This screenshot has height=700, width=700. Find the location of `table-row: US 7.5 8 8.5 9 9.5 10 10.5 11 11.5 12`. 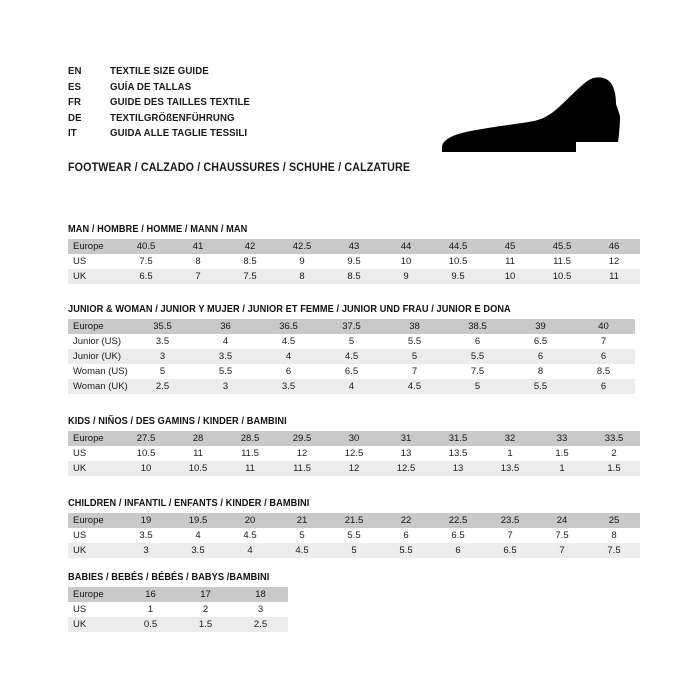

table-row: US 7.5 8 8.5 9 9.5 10 10.5 11 11.5 12 is located at coordinates (354, 261).